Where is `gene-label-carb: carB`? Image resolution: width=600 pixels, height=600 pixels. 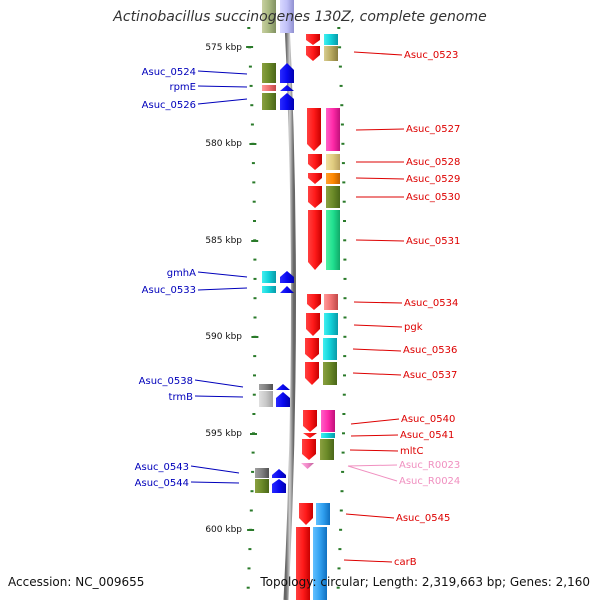 gene-label-carb: carB is located at coordinates (405, 562).